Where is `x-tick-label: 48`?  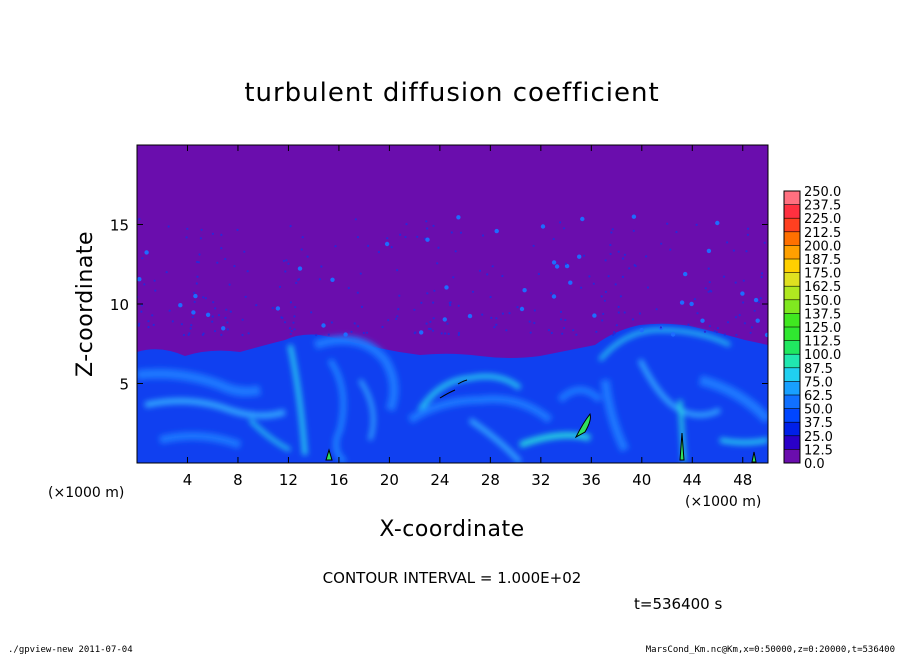
x-tick-label: 48 is located at coordinates (742, 480).